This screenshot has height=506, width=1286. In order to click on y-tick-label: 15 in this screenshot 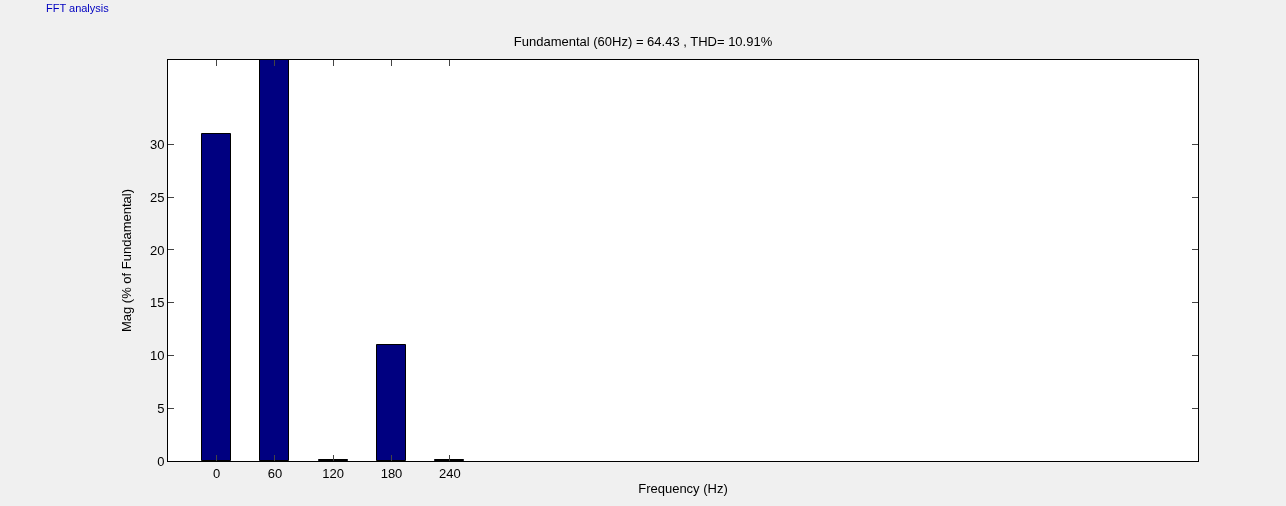, I will do `click(157, 303)`.